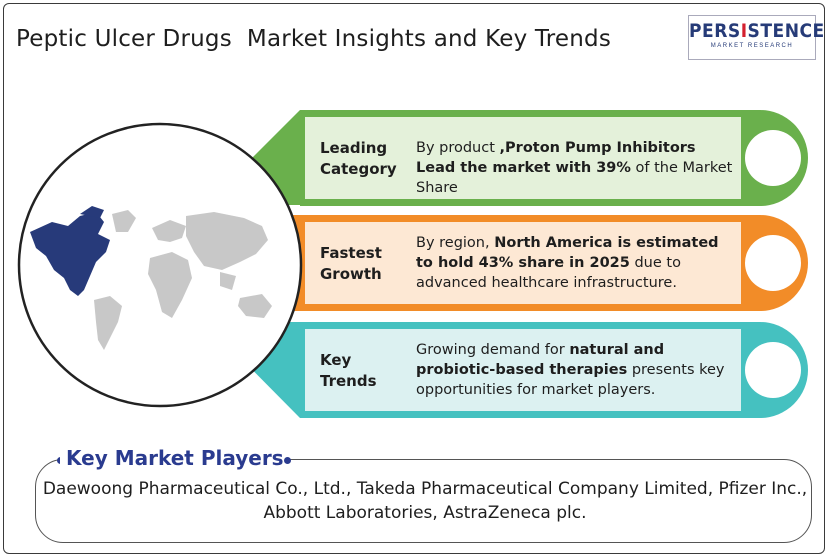 This screenshot has height=559, width=830. What do you see at coordinates (752, 46) in the screenshot?
I see `logo-tagline: MARKET RESEARCH` at bounding box center [752, 46].